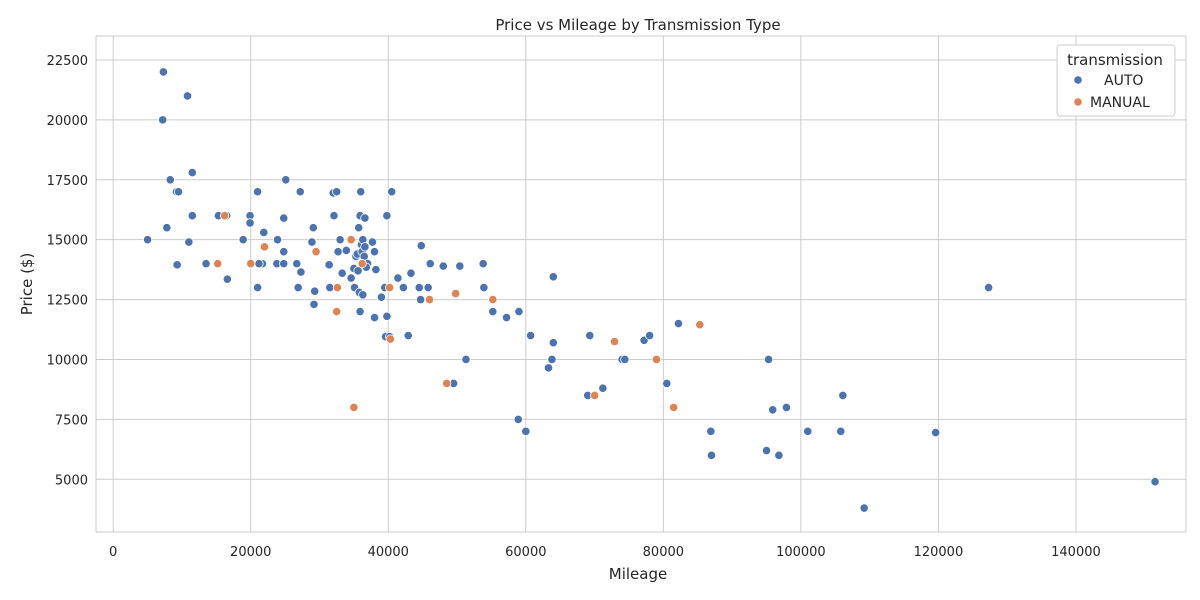 This screenshot has width=1200, height=600. What do you see at coordinates (1078, 80) in the screenshot?
I see `legend-marker-auto` at bounding box center [1078, 80].